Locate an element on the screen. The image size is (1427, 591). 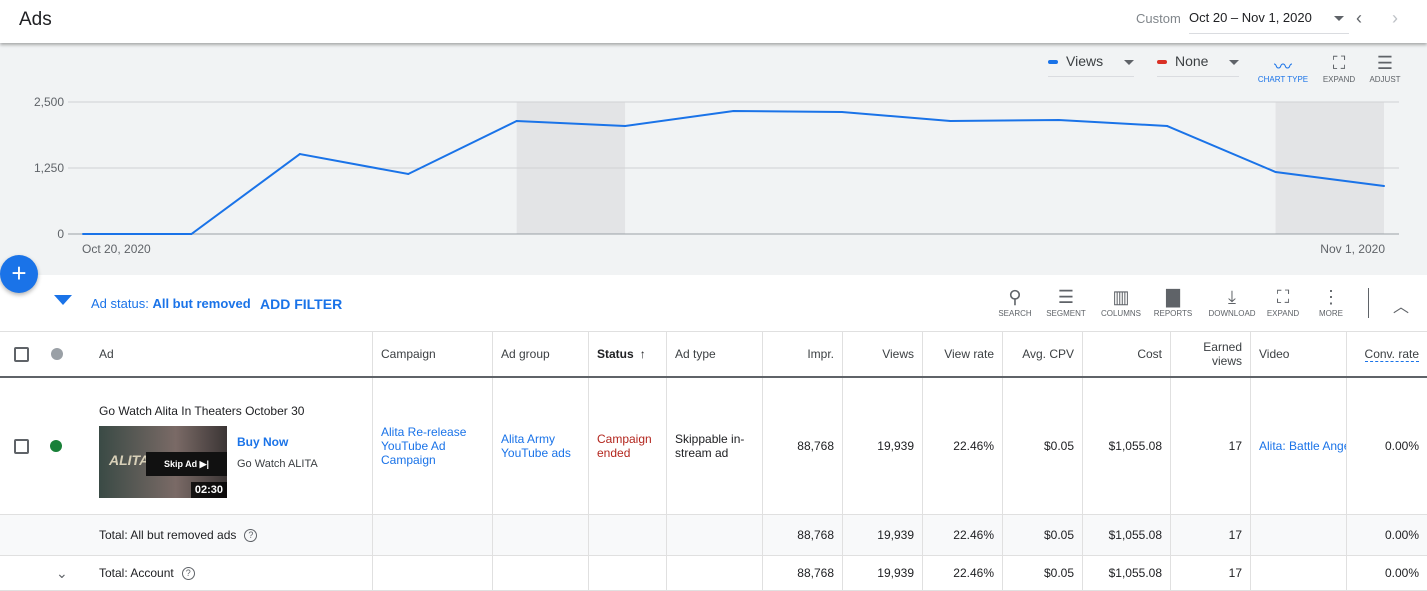
search-icon: ⚲ is located at coordinates (1015, 297).